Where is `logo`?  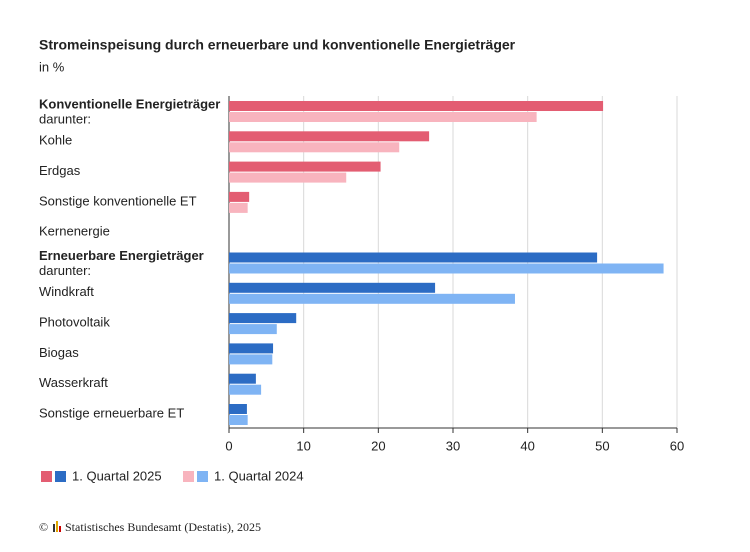 logo is located at coordinates (57, 526).